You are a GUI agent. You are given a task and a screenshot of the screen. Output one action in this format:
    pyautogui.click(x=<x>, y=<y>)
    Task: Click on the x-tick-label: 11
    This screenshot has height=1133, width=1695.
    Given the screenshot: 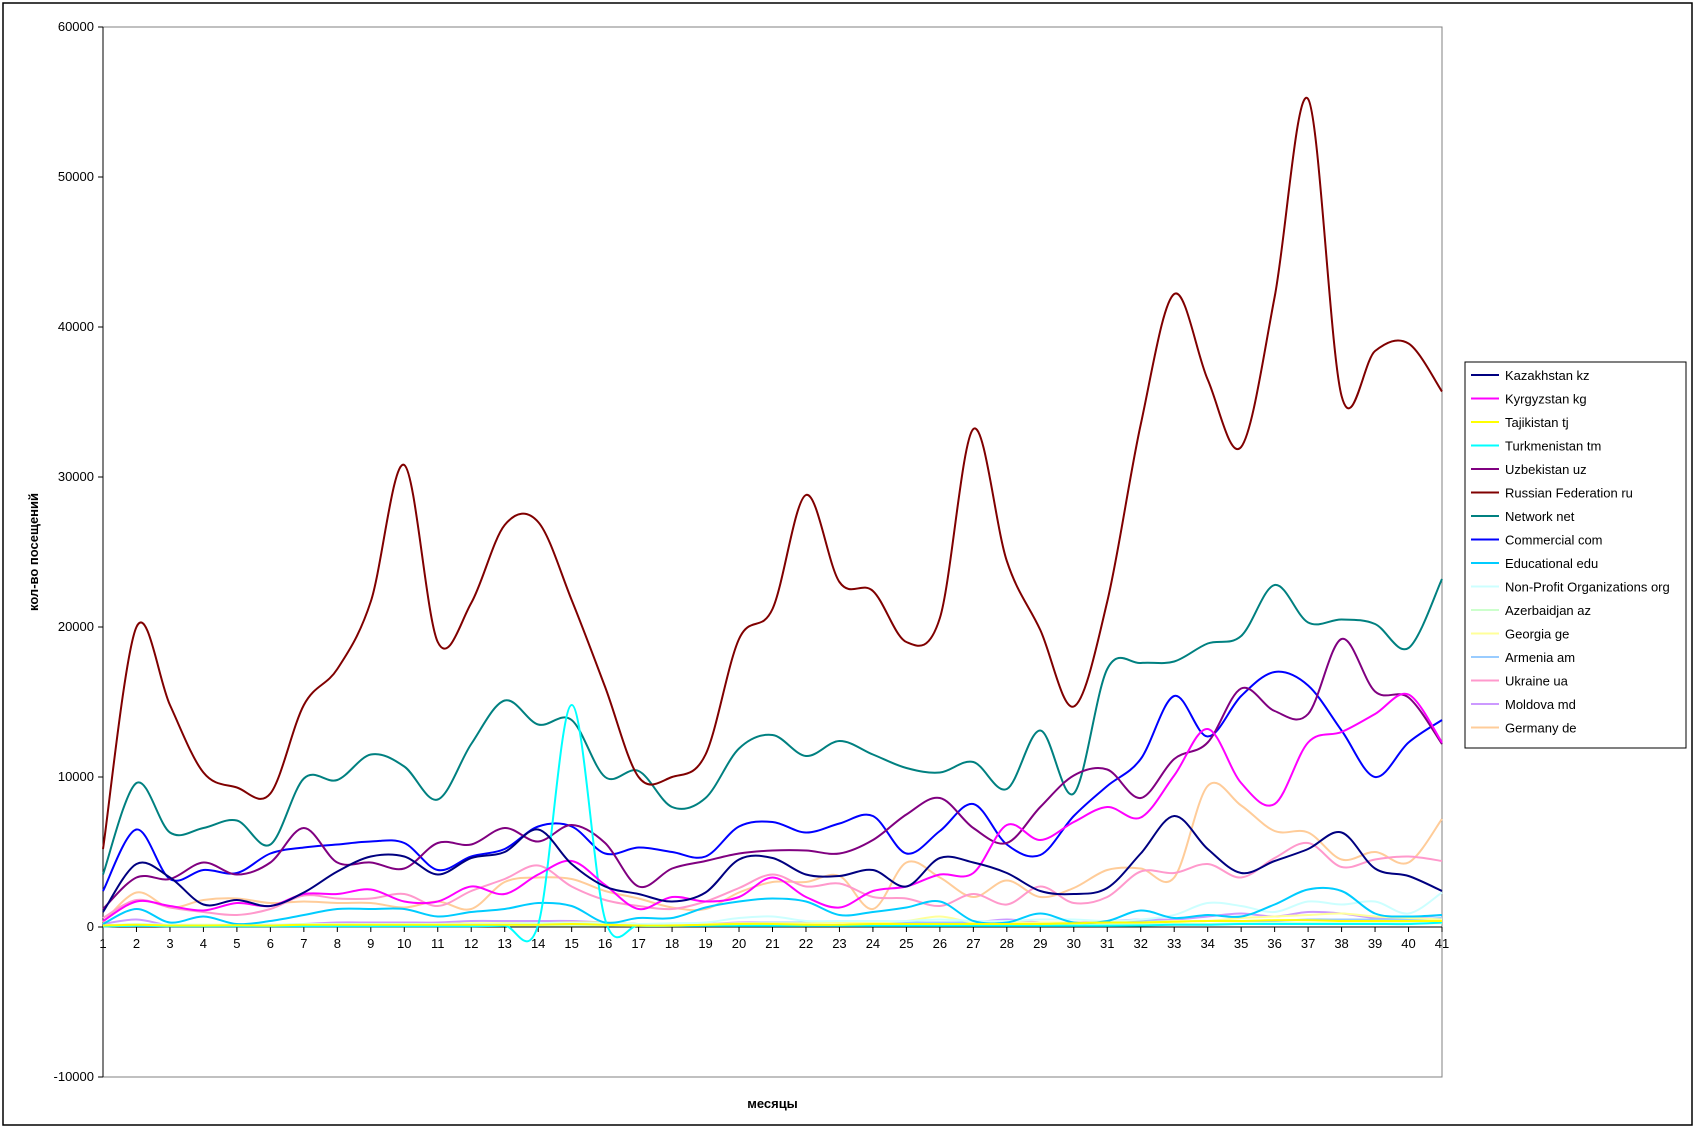 What is the action you would take?
    pyautogui.click(x=438, y=943)
    